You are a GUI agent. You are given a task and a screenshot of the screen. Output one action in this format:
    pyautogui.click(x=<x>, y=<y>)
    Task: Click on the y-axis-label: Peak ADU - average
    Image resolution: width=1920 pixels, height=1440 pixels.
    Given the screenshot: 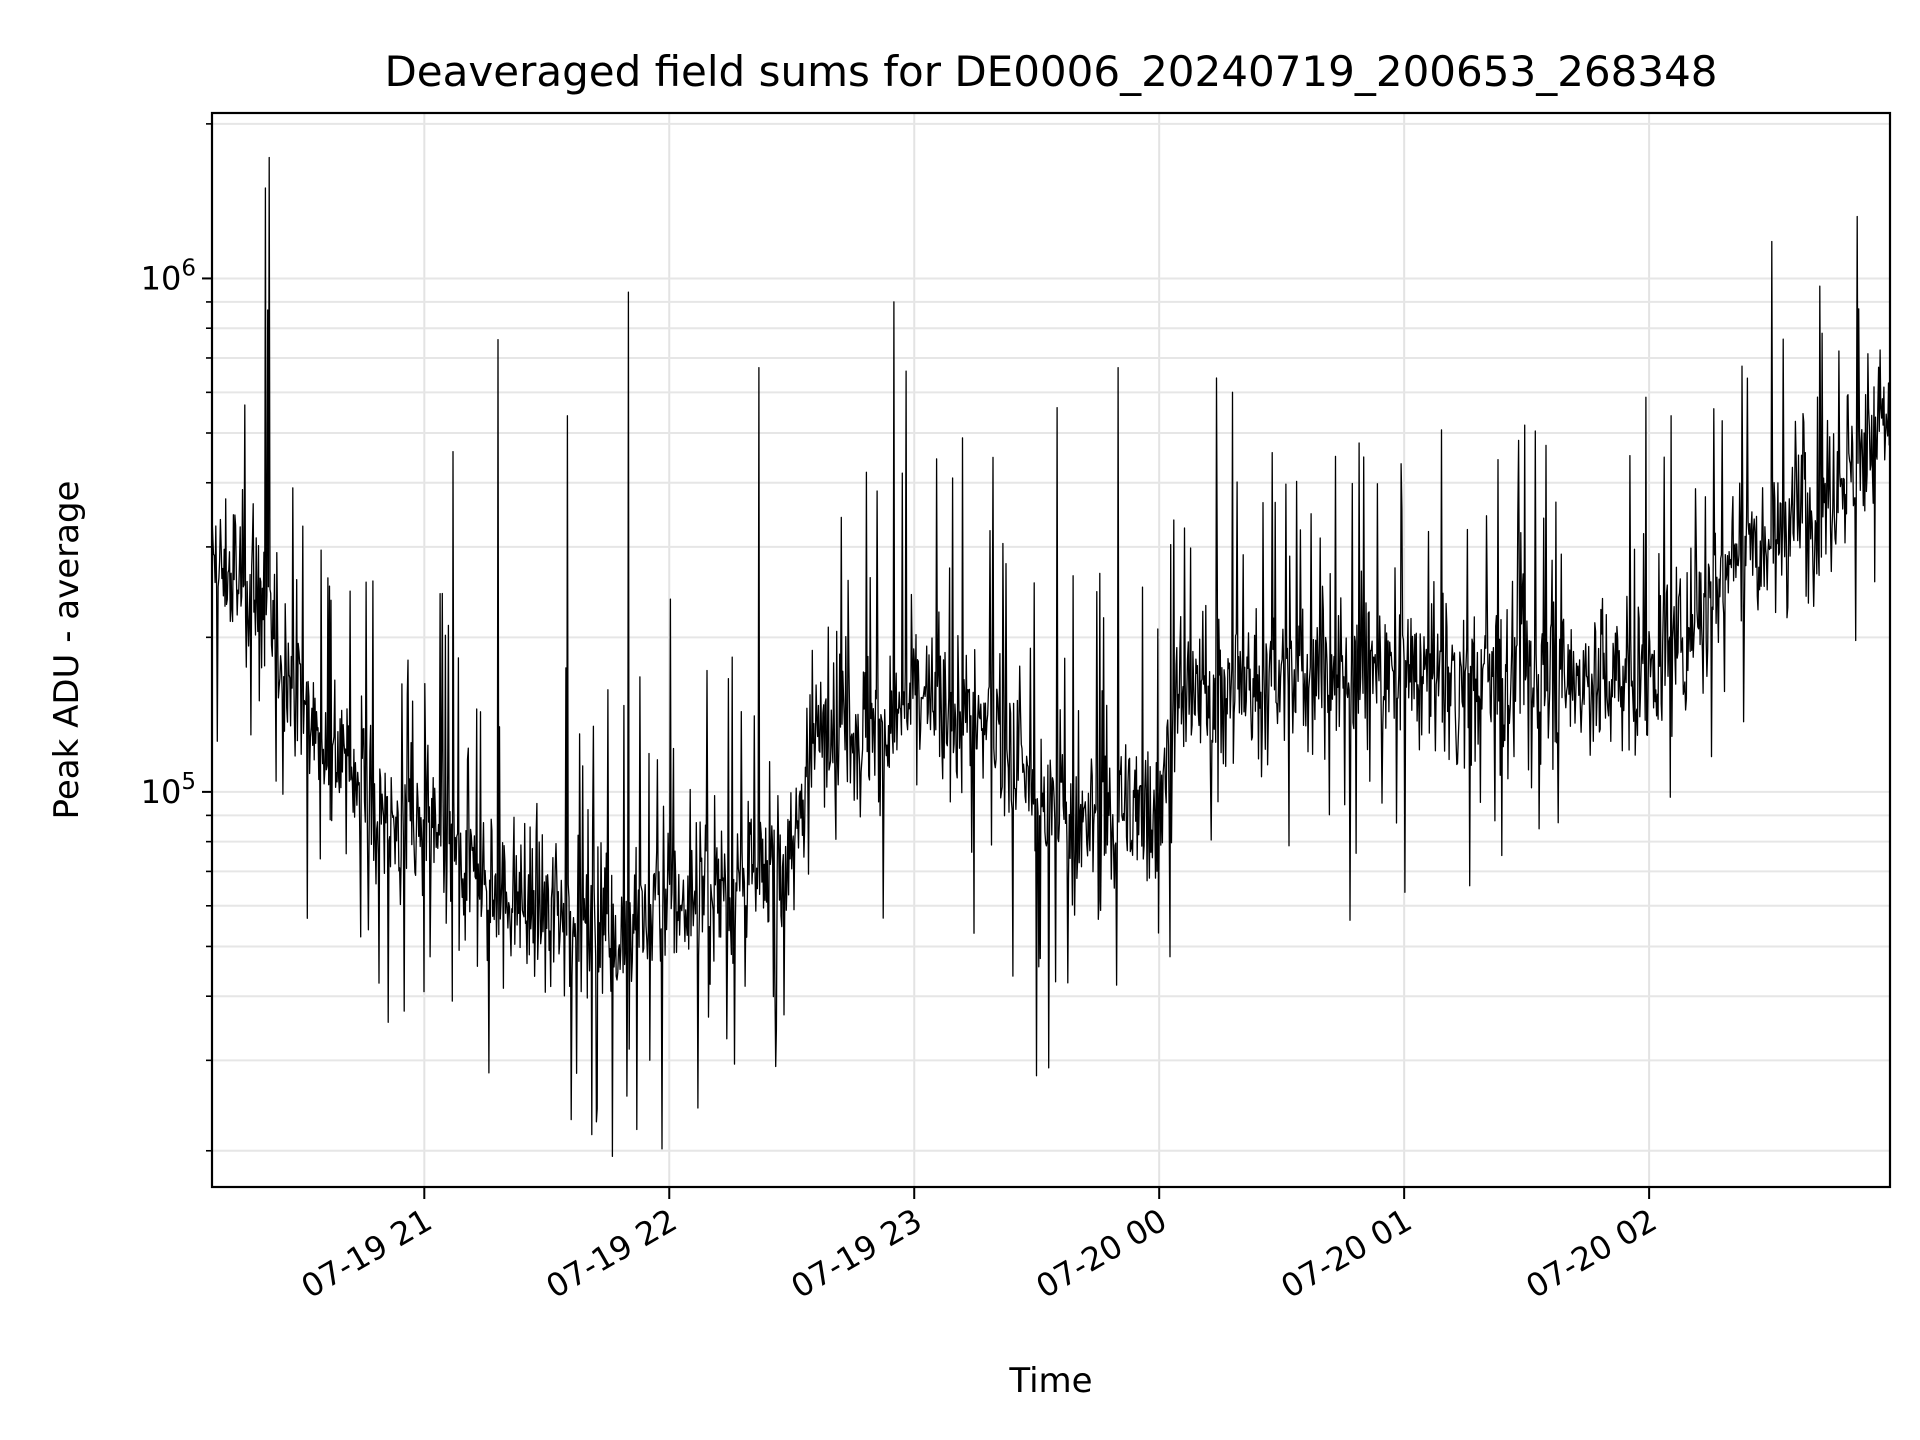 What is the action you would take?
    pyautogui.click(x=67, y=650)
    